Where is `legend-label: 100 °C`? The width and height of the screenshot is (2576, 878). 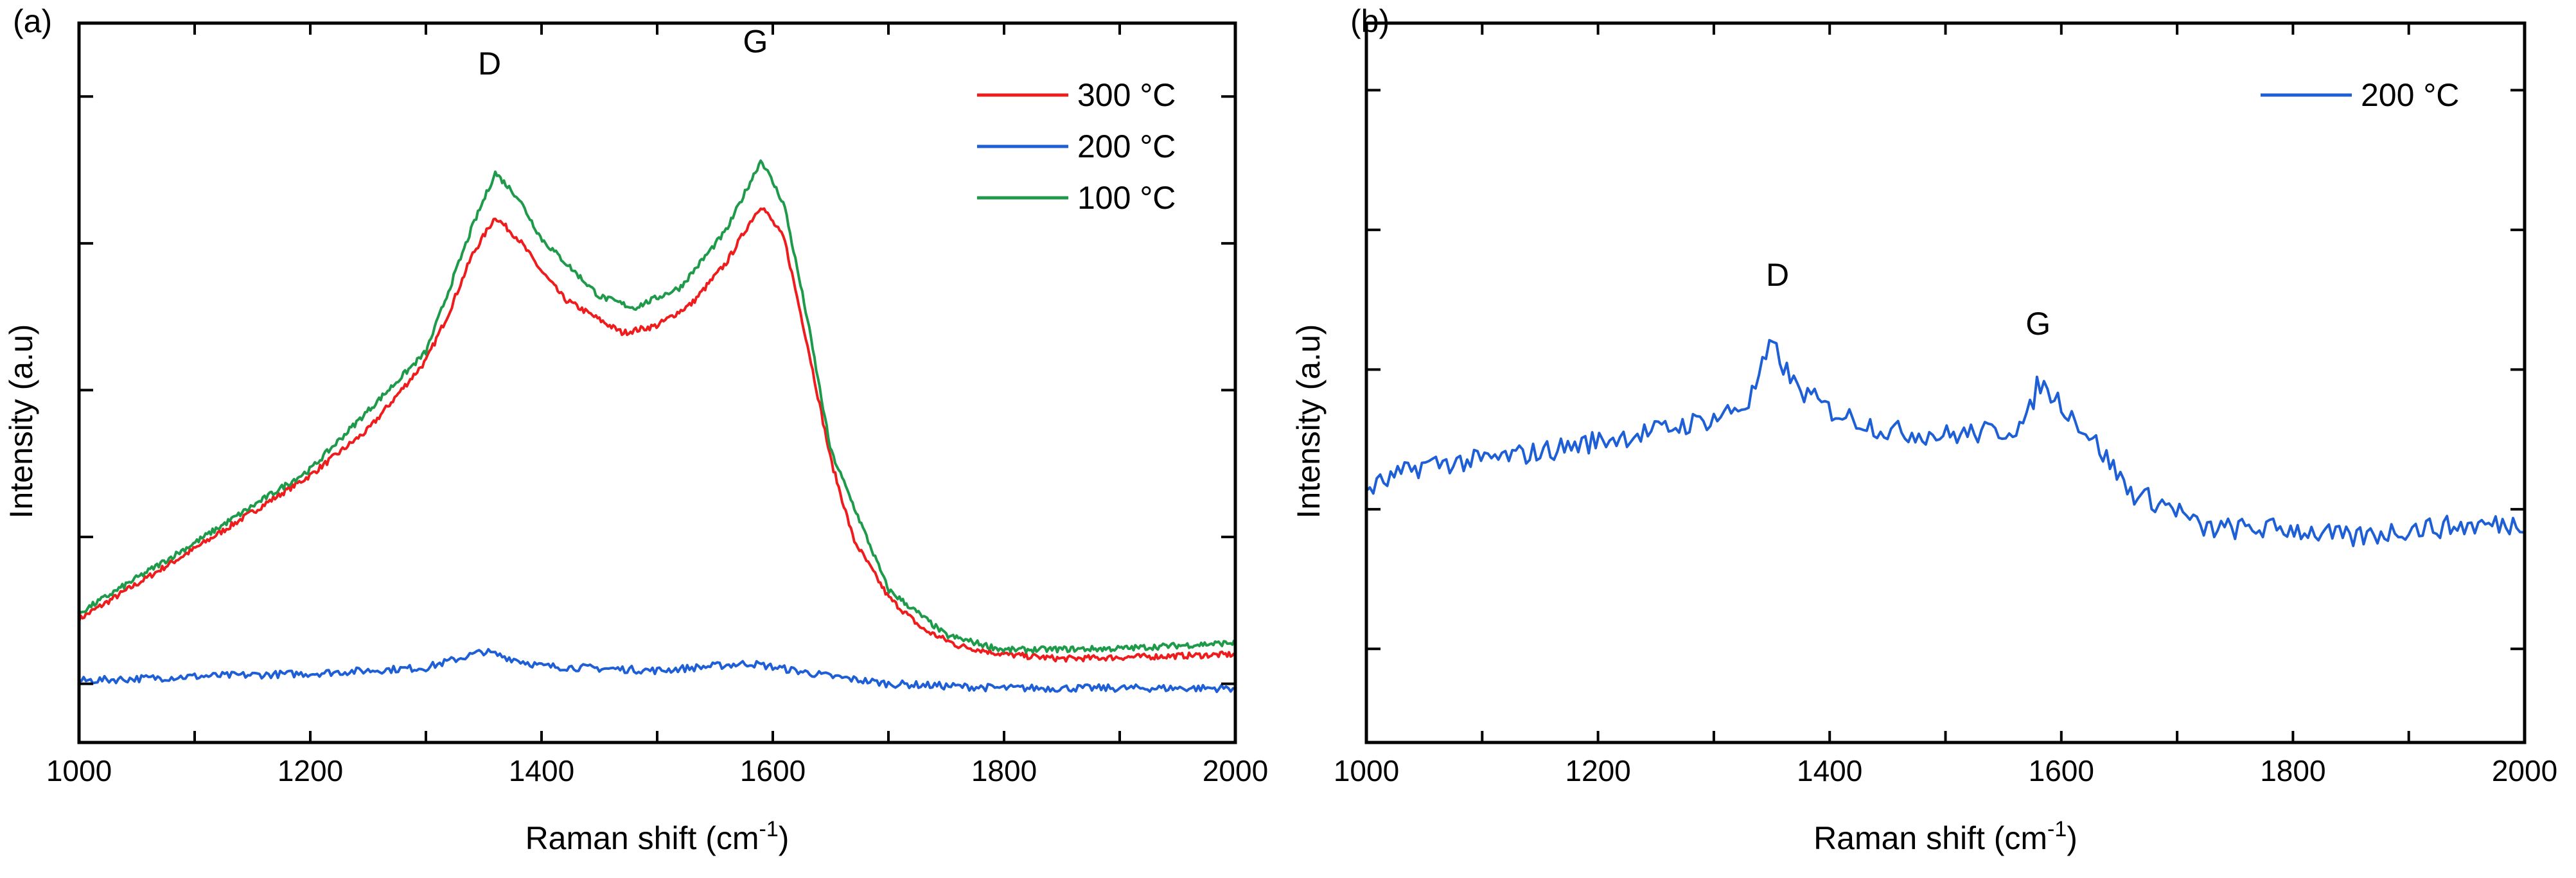 legend-label: 100 °C is located at coordinates (1126, 198).